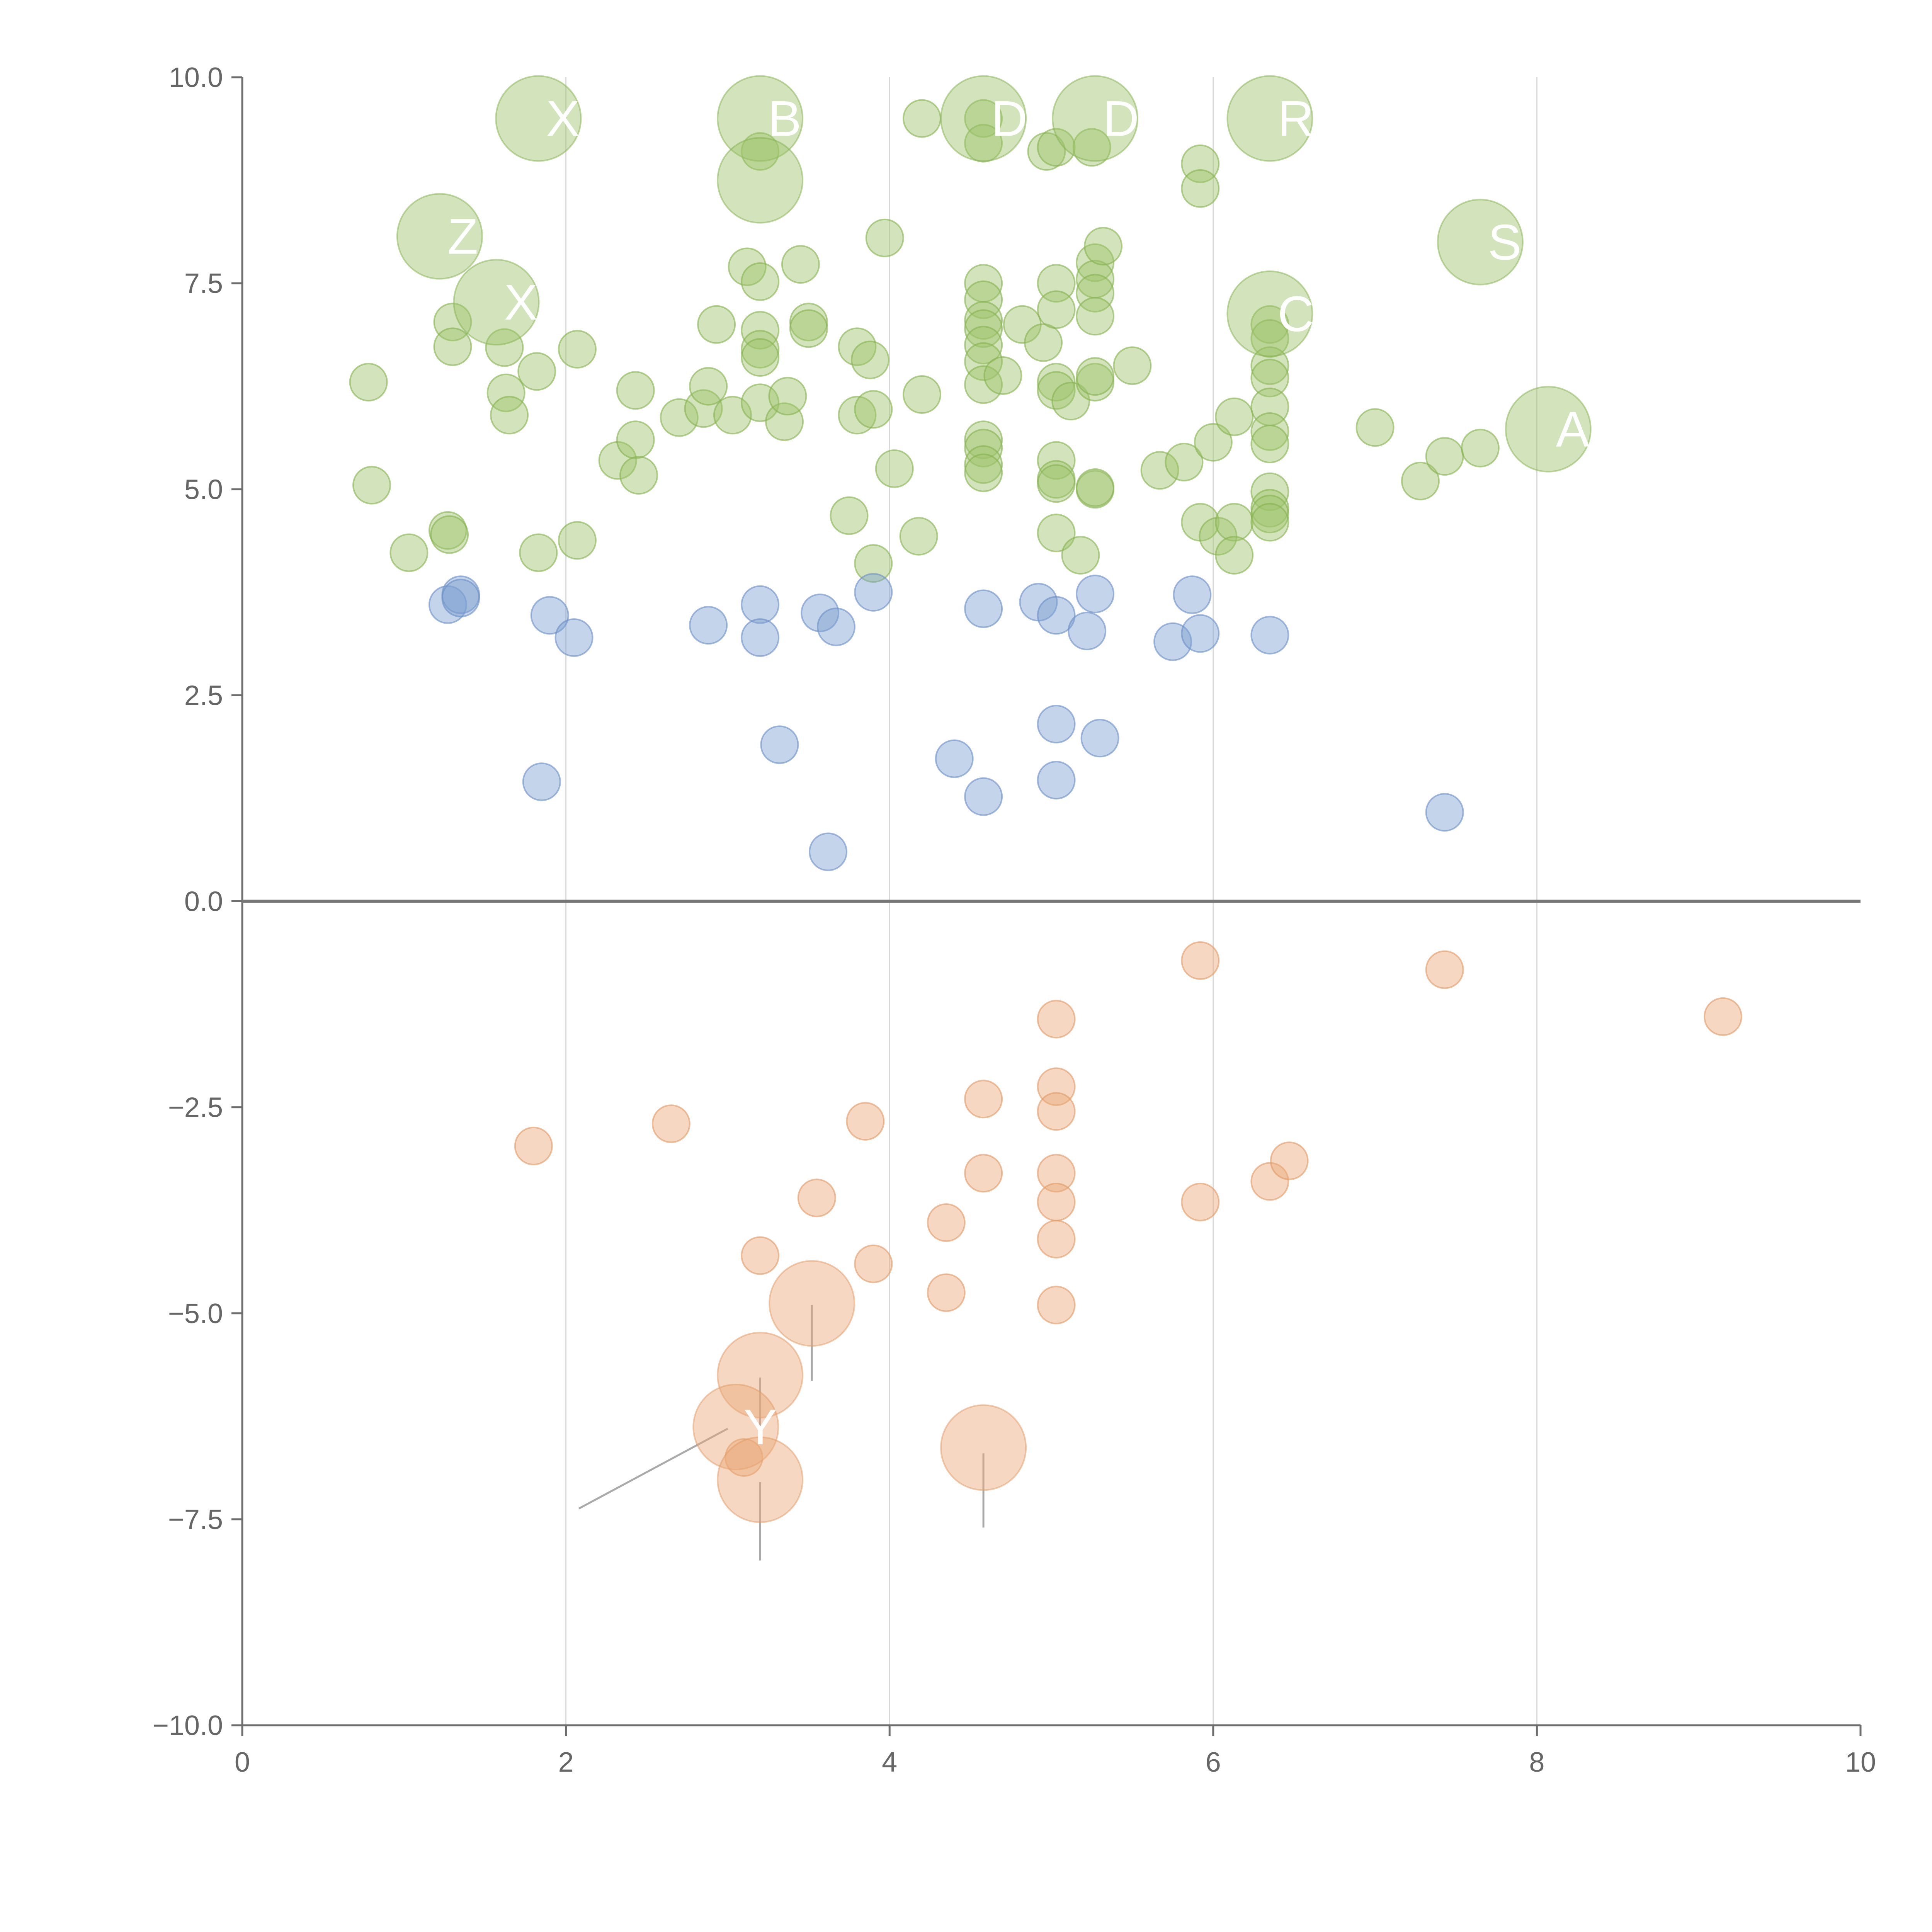 The height and width of the screenshot is (1932, 1932). What do you see at coordinates (1313, 119) in the screenshot?
I see `point-label: RD` at bounding box center [1313, 119].